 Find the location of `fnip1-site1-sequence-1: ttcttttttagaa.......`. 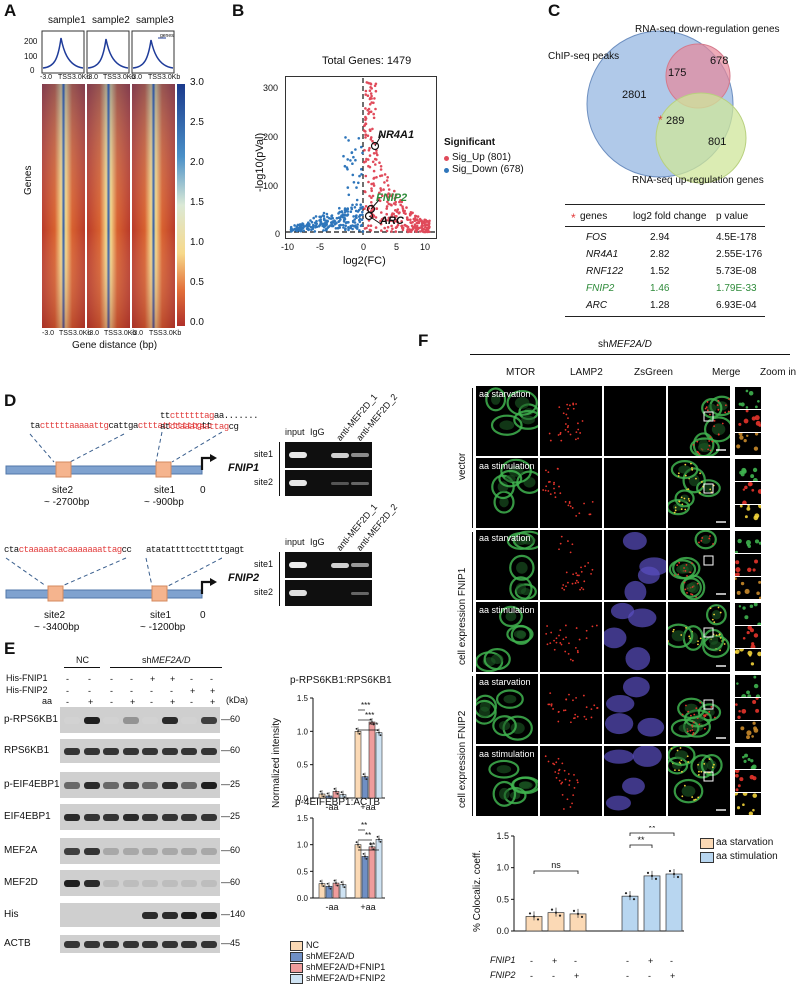

fnip1-site1-sequence-1: ttcttttttagaa....... is located at coordinates (209, 416).